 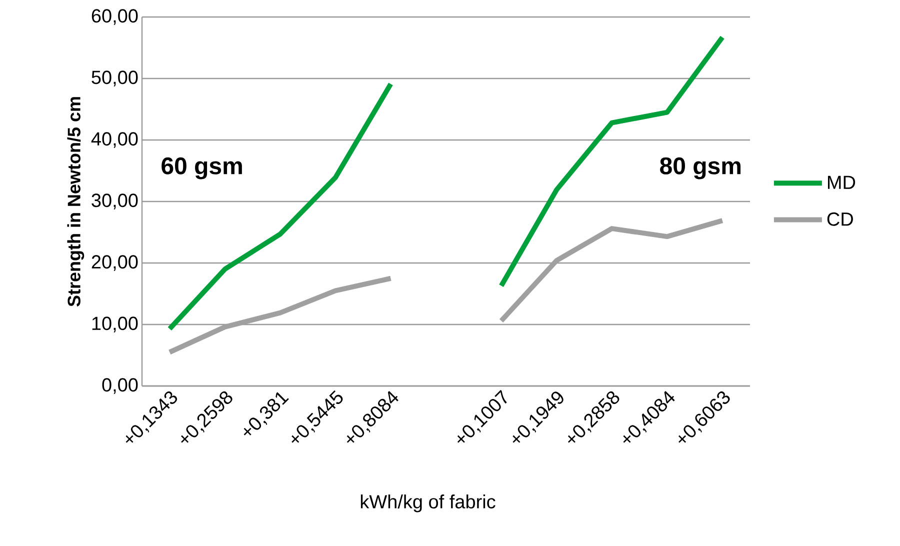 I want to click on legend-label: CD, so click(x=840, y=219).